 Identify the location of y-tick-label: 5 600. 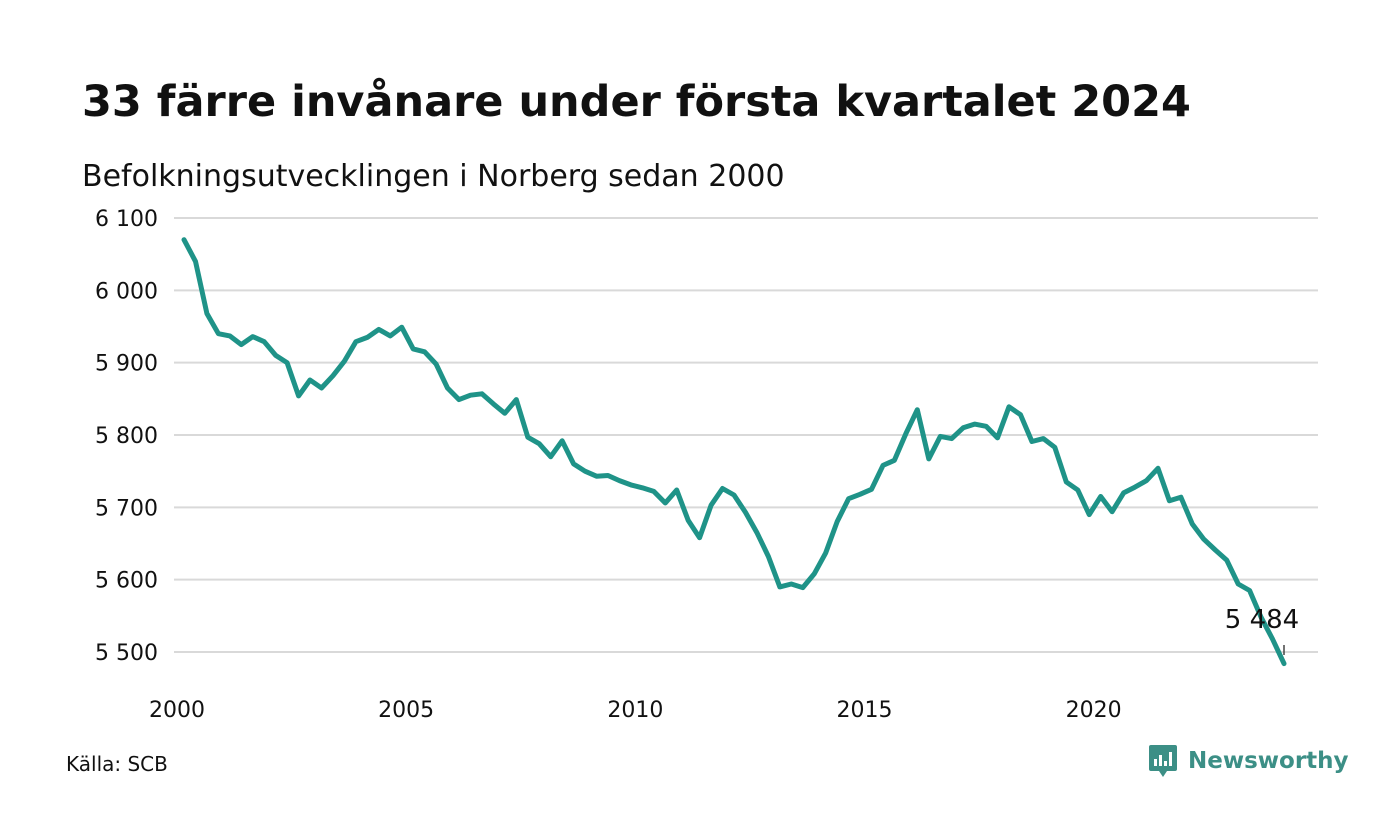
(126, 581).